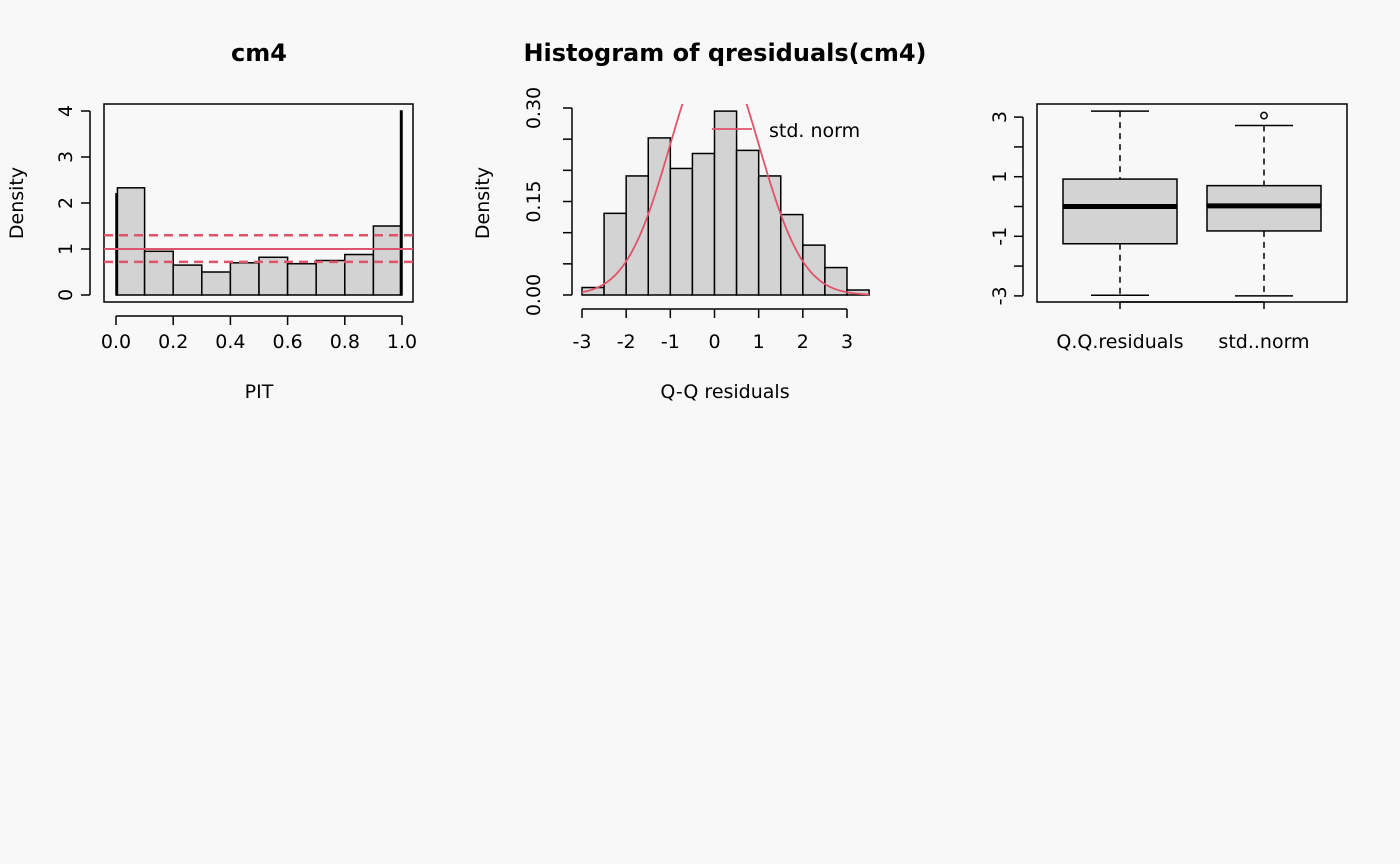  Describe the element at coordinates (116, 342) in the screenshot. I see `pit-x-tick-label: 0.0` at that location.